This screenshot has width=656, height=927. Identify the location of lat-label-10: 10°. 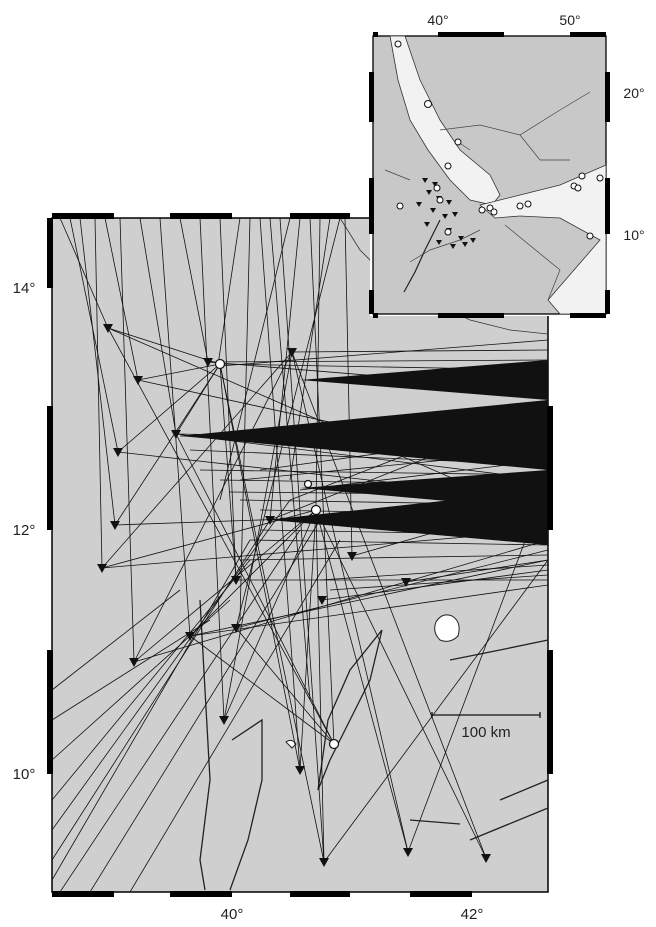
(24, 774).